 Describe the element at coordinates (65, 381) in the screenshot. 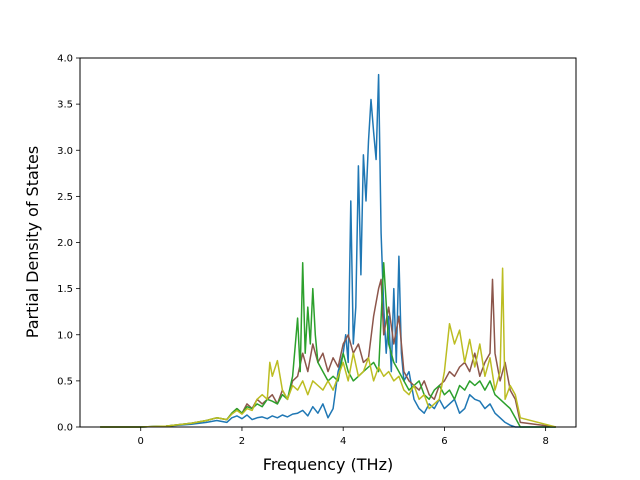

I see `y-tick-label: 0.5` at that location.